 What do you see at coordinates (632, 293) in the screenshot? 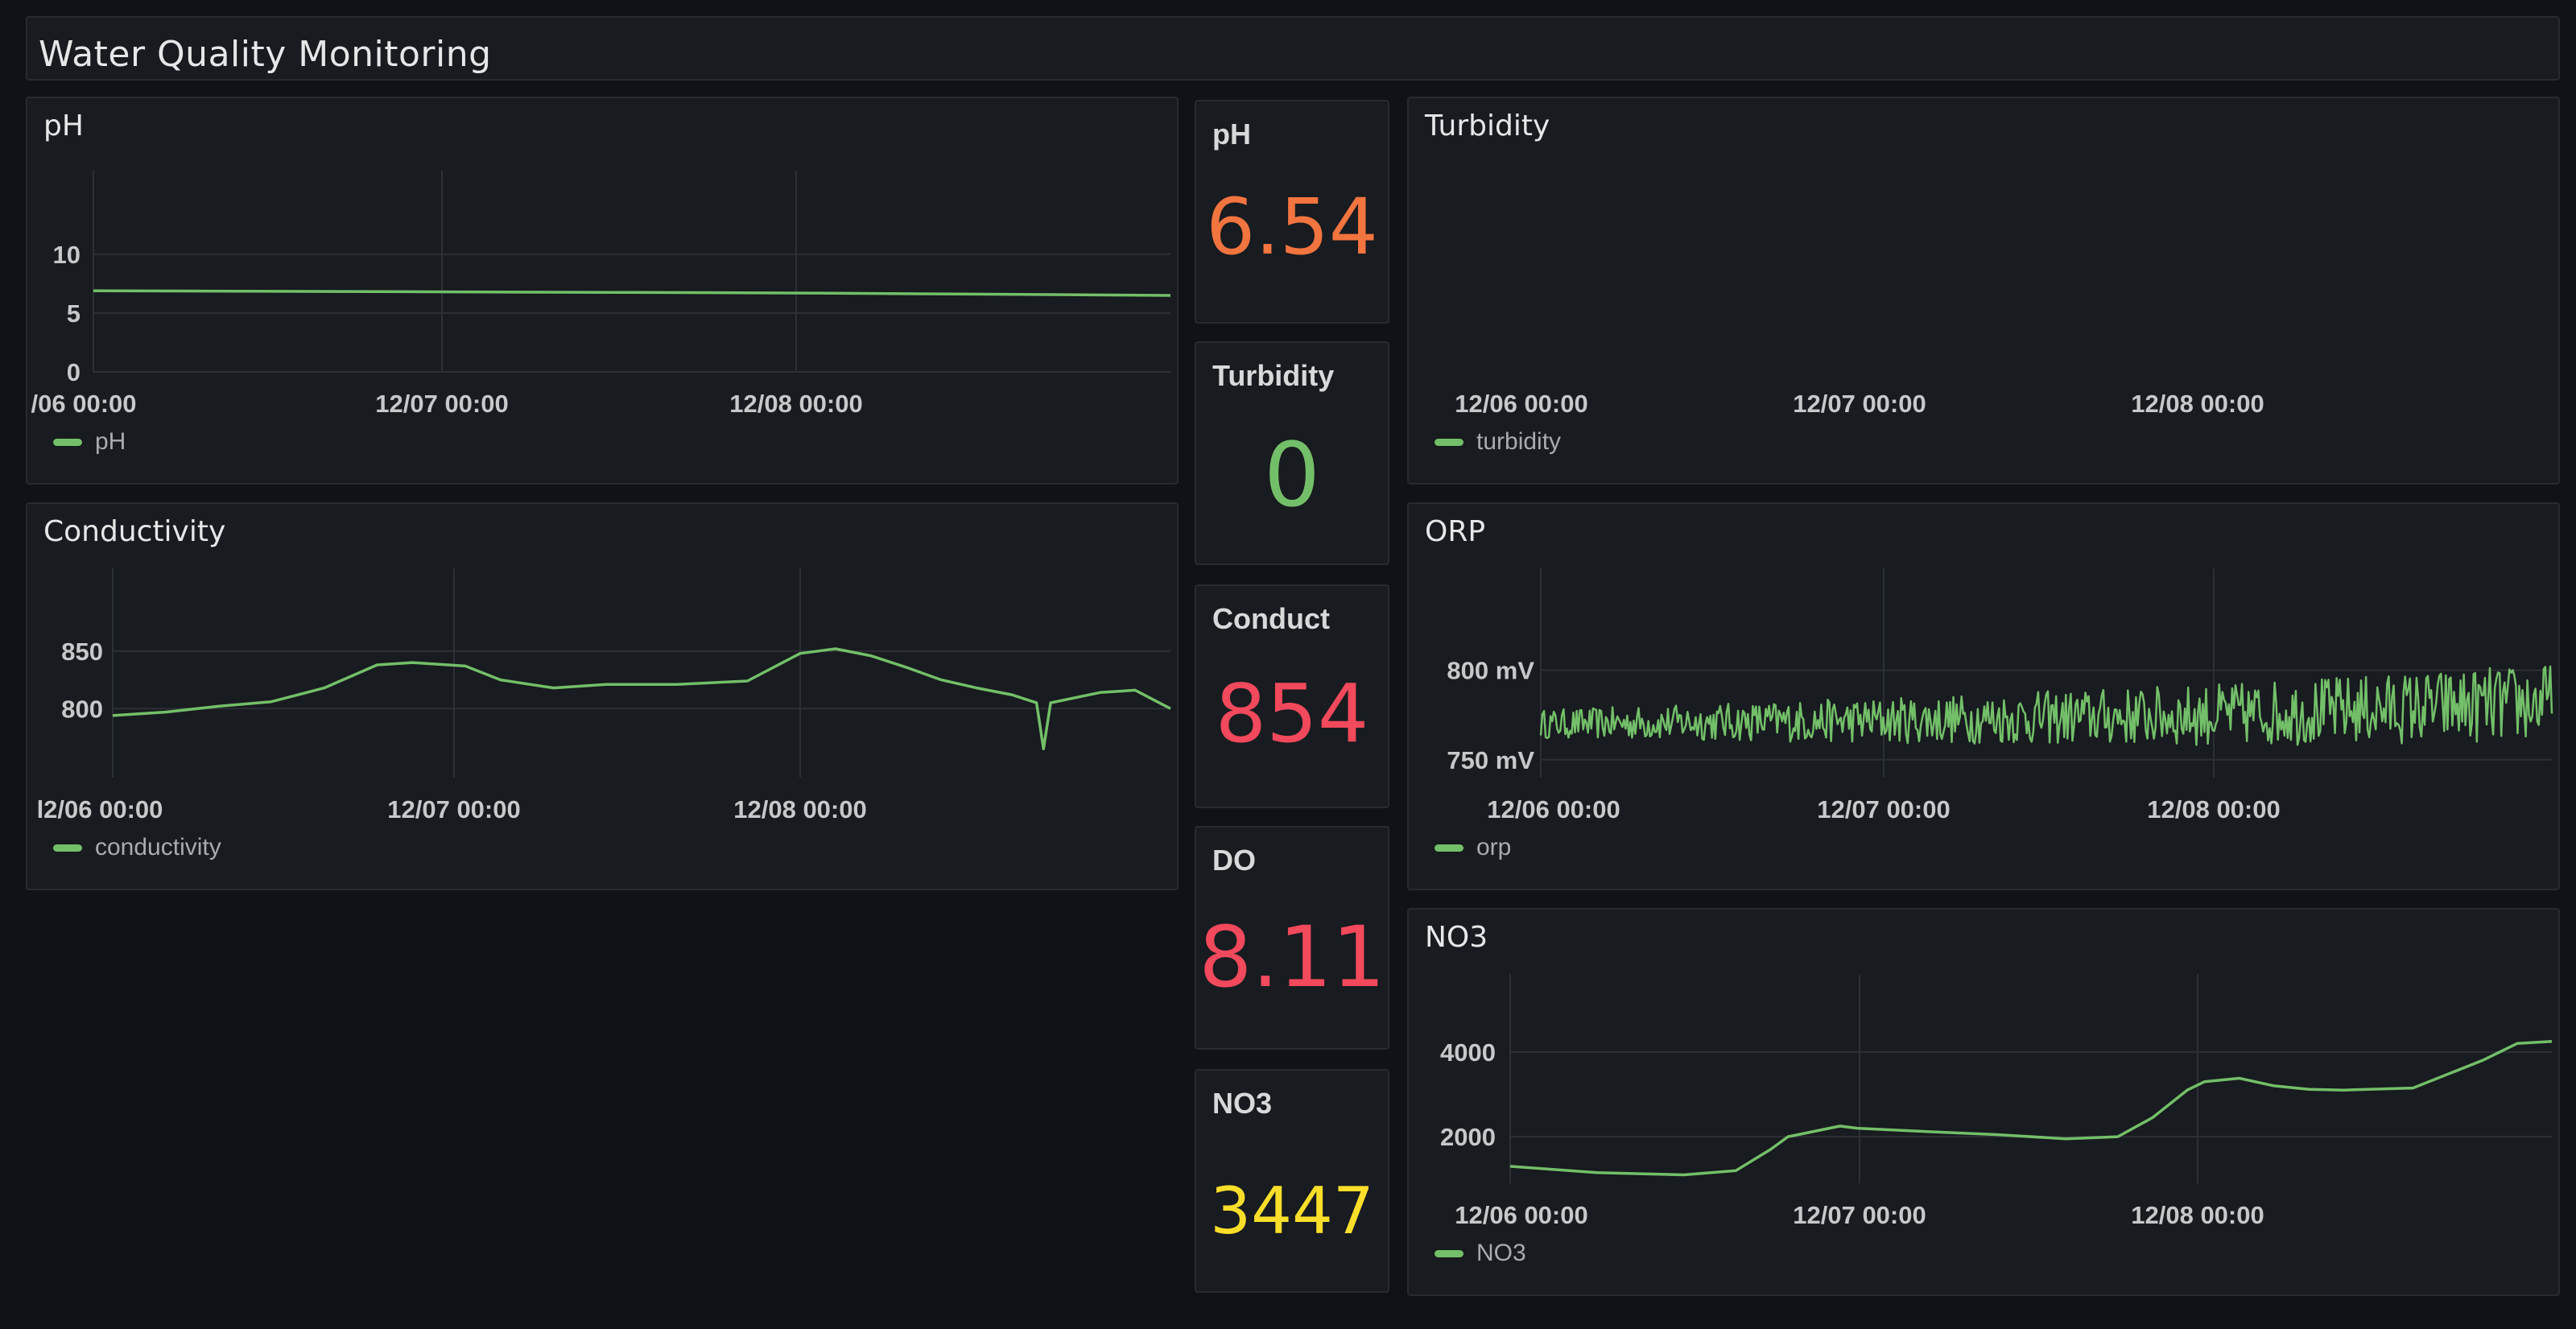
I see `ph-series-line` at bounding box center [632, 293].